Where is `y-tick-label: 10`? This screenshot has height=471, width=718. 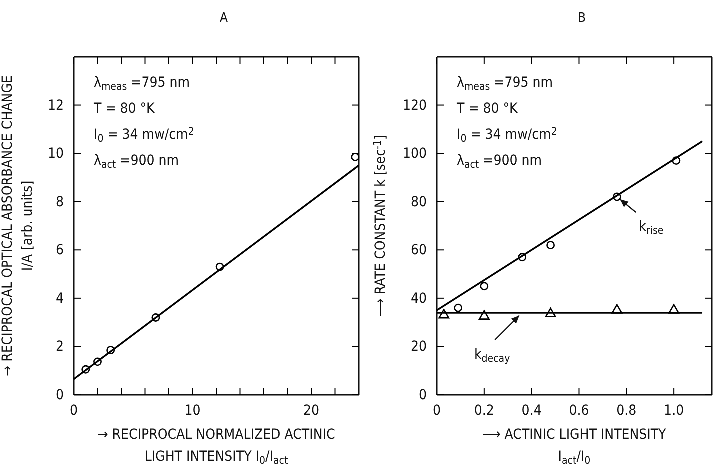
y-tick-label: 10 is located at coordinates (56, 154).